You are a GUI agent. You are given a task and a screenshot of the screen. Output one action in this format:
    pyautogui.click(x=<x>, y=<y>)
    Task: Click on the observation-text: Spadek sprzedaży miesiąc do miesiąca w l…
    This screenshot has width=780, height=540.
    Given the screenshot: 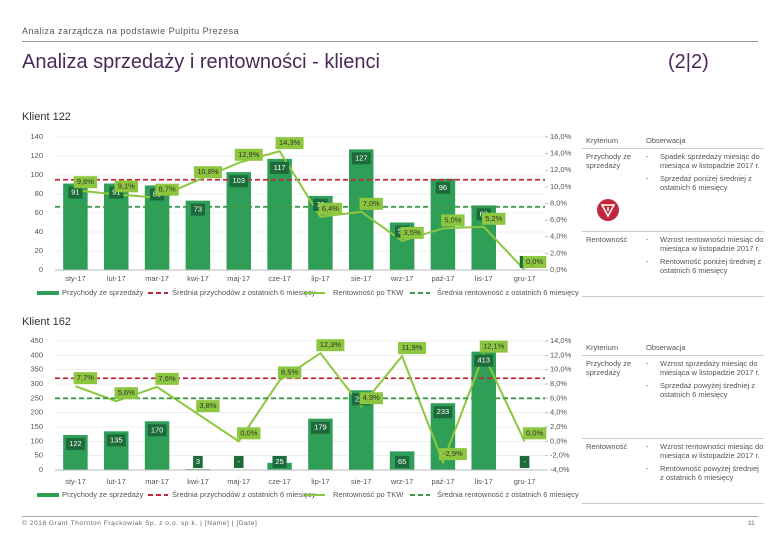 What is the action you would take?
    pyautogui.click(x=710, y=161)
    